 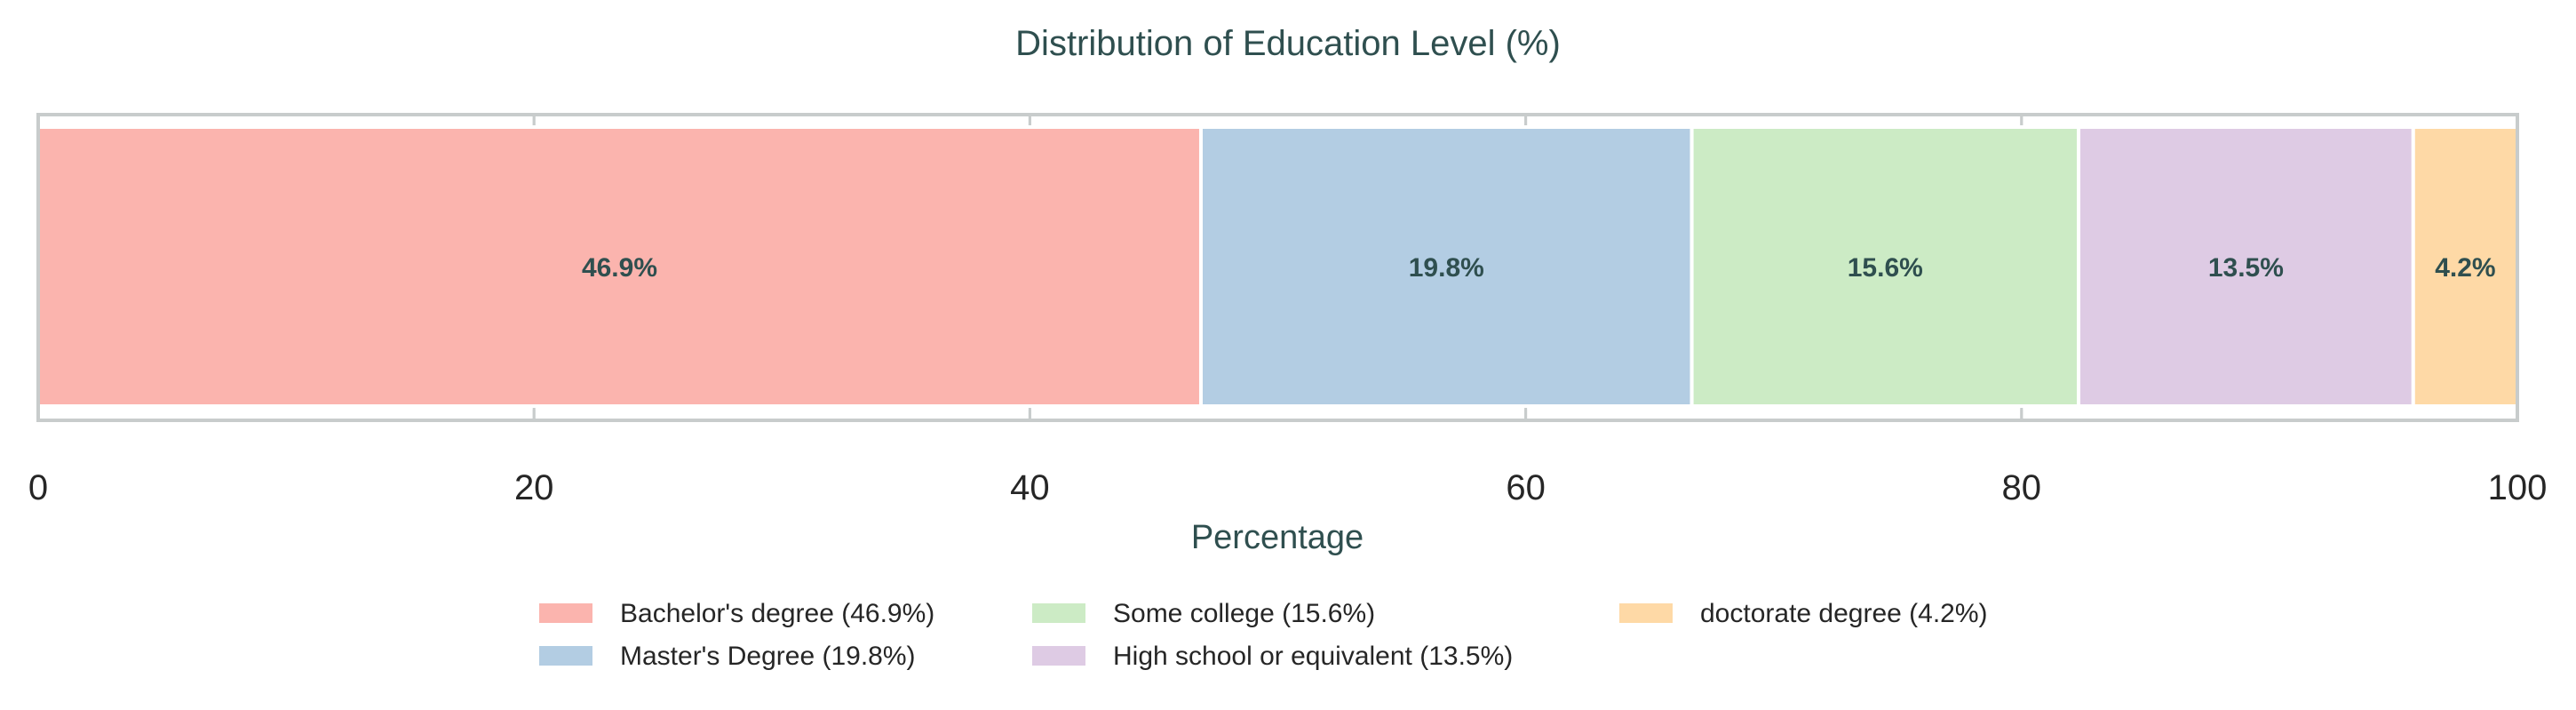 I want to click on bar-value-label: 13.5%, so click(x=2246, y=268).